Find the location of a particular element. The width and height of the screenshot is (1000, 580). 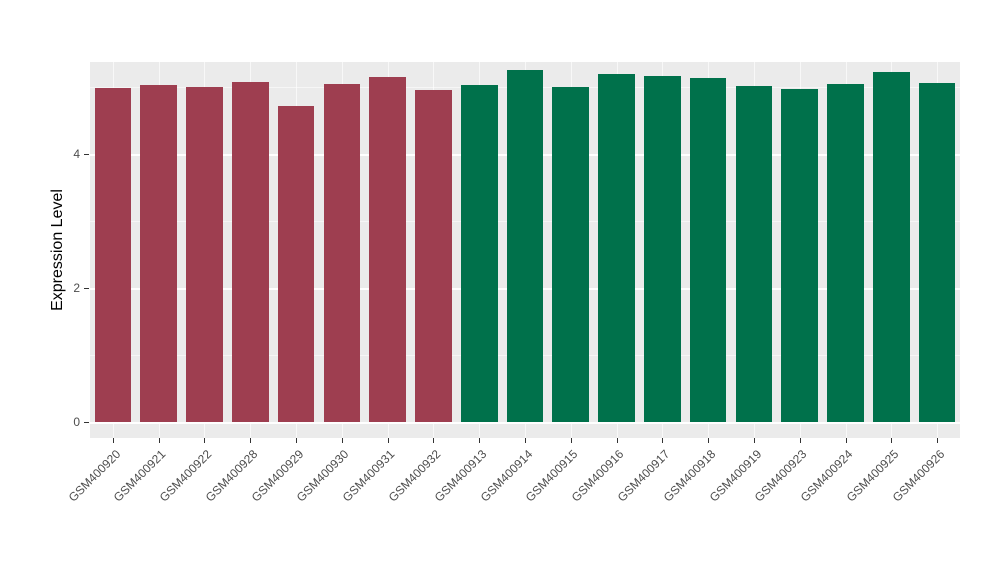

bar-GSM400929 is located at coordinates (296, 263).